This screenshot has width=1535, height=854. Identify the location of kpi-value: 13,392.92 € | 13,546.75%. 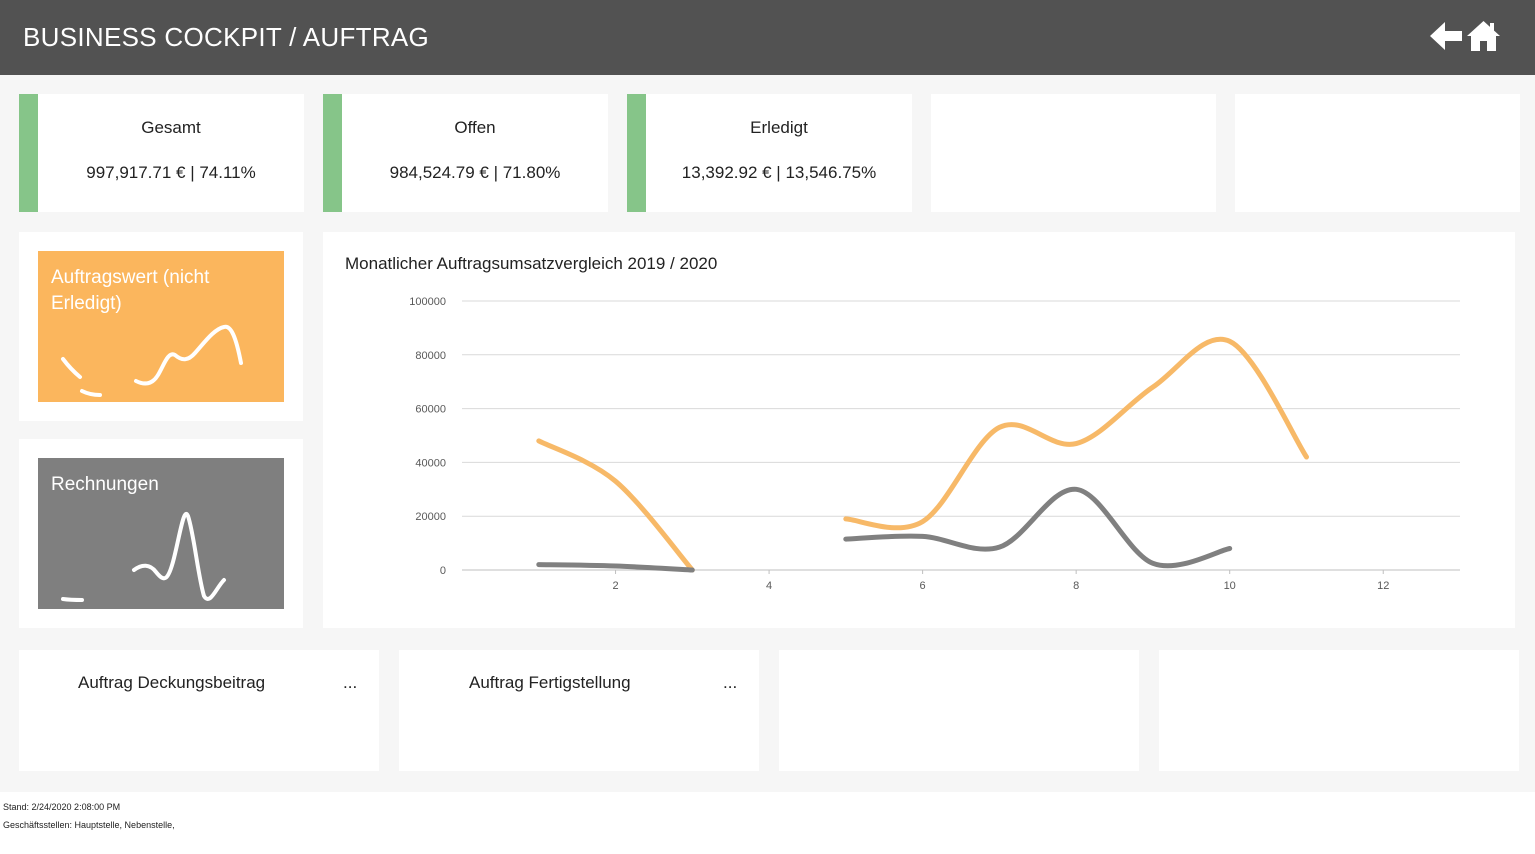
(779, 172).